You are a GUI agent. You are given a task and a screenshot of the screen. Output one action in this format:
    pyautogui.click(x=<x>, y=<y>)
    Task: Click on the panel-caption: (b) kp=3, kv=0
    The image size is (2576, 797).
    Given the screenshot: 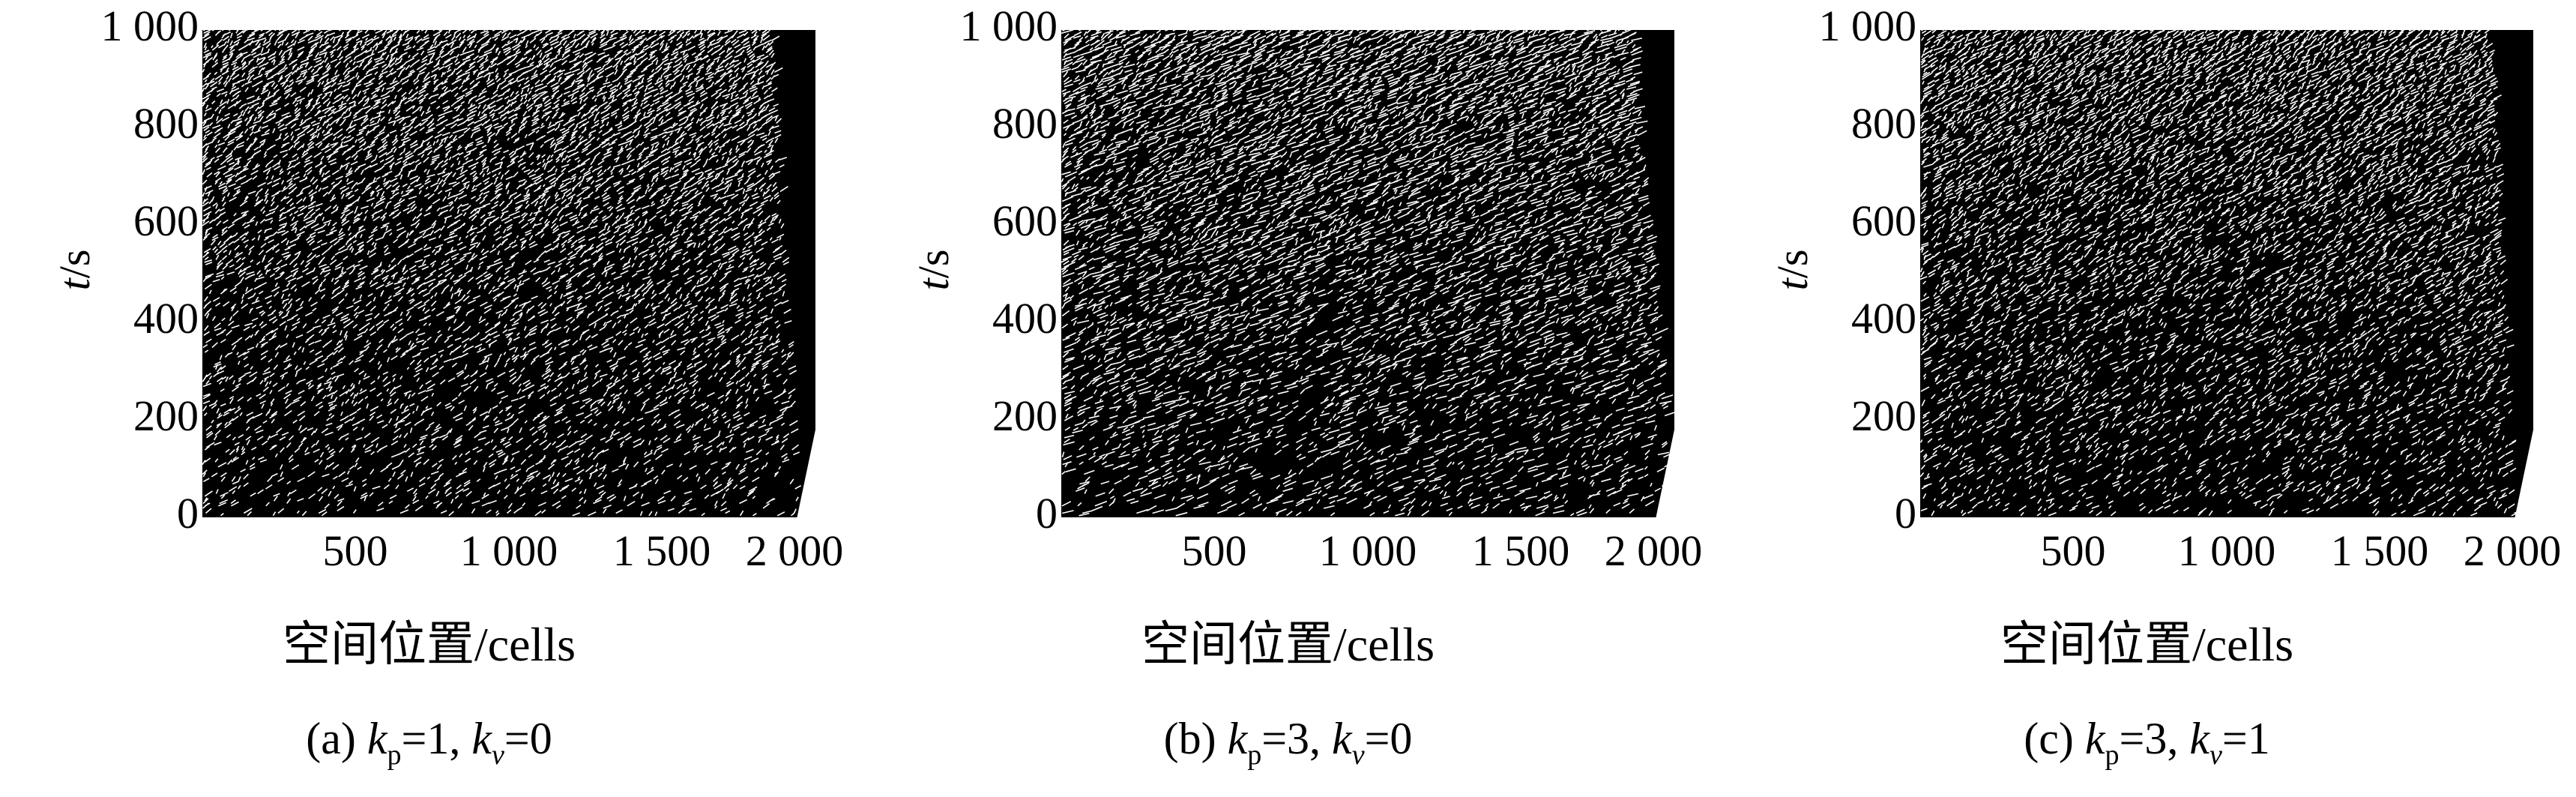 What is the action you would take?
    pyautogui.click(x=1288, y=742)
    